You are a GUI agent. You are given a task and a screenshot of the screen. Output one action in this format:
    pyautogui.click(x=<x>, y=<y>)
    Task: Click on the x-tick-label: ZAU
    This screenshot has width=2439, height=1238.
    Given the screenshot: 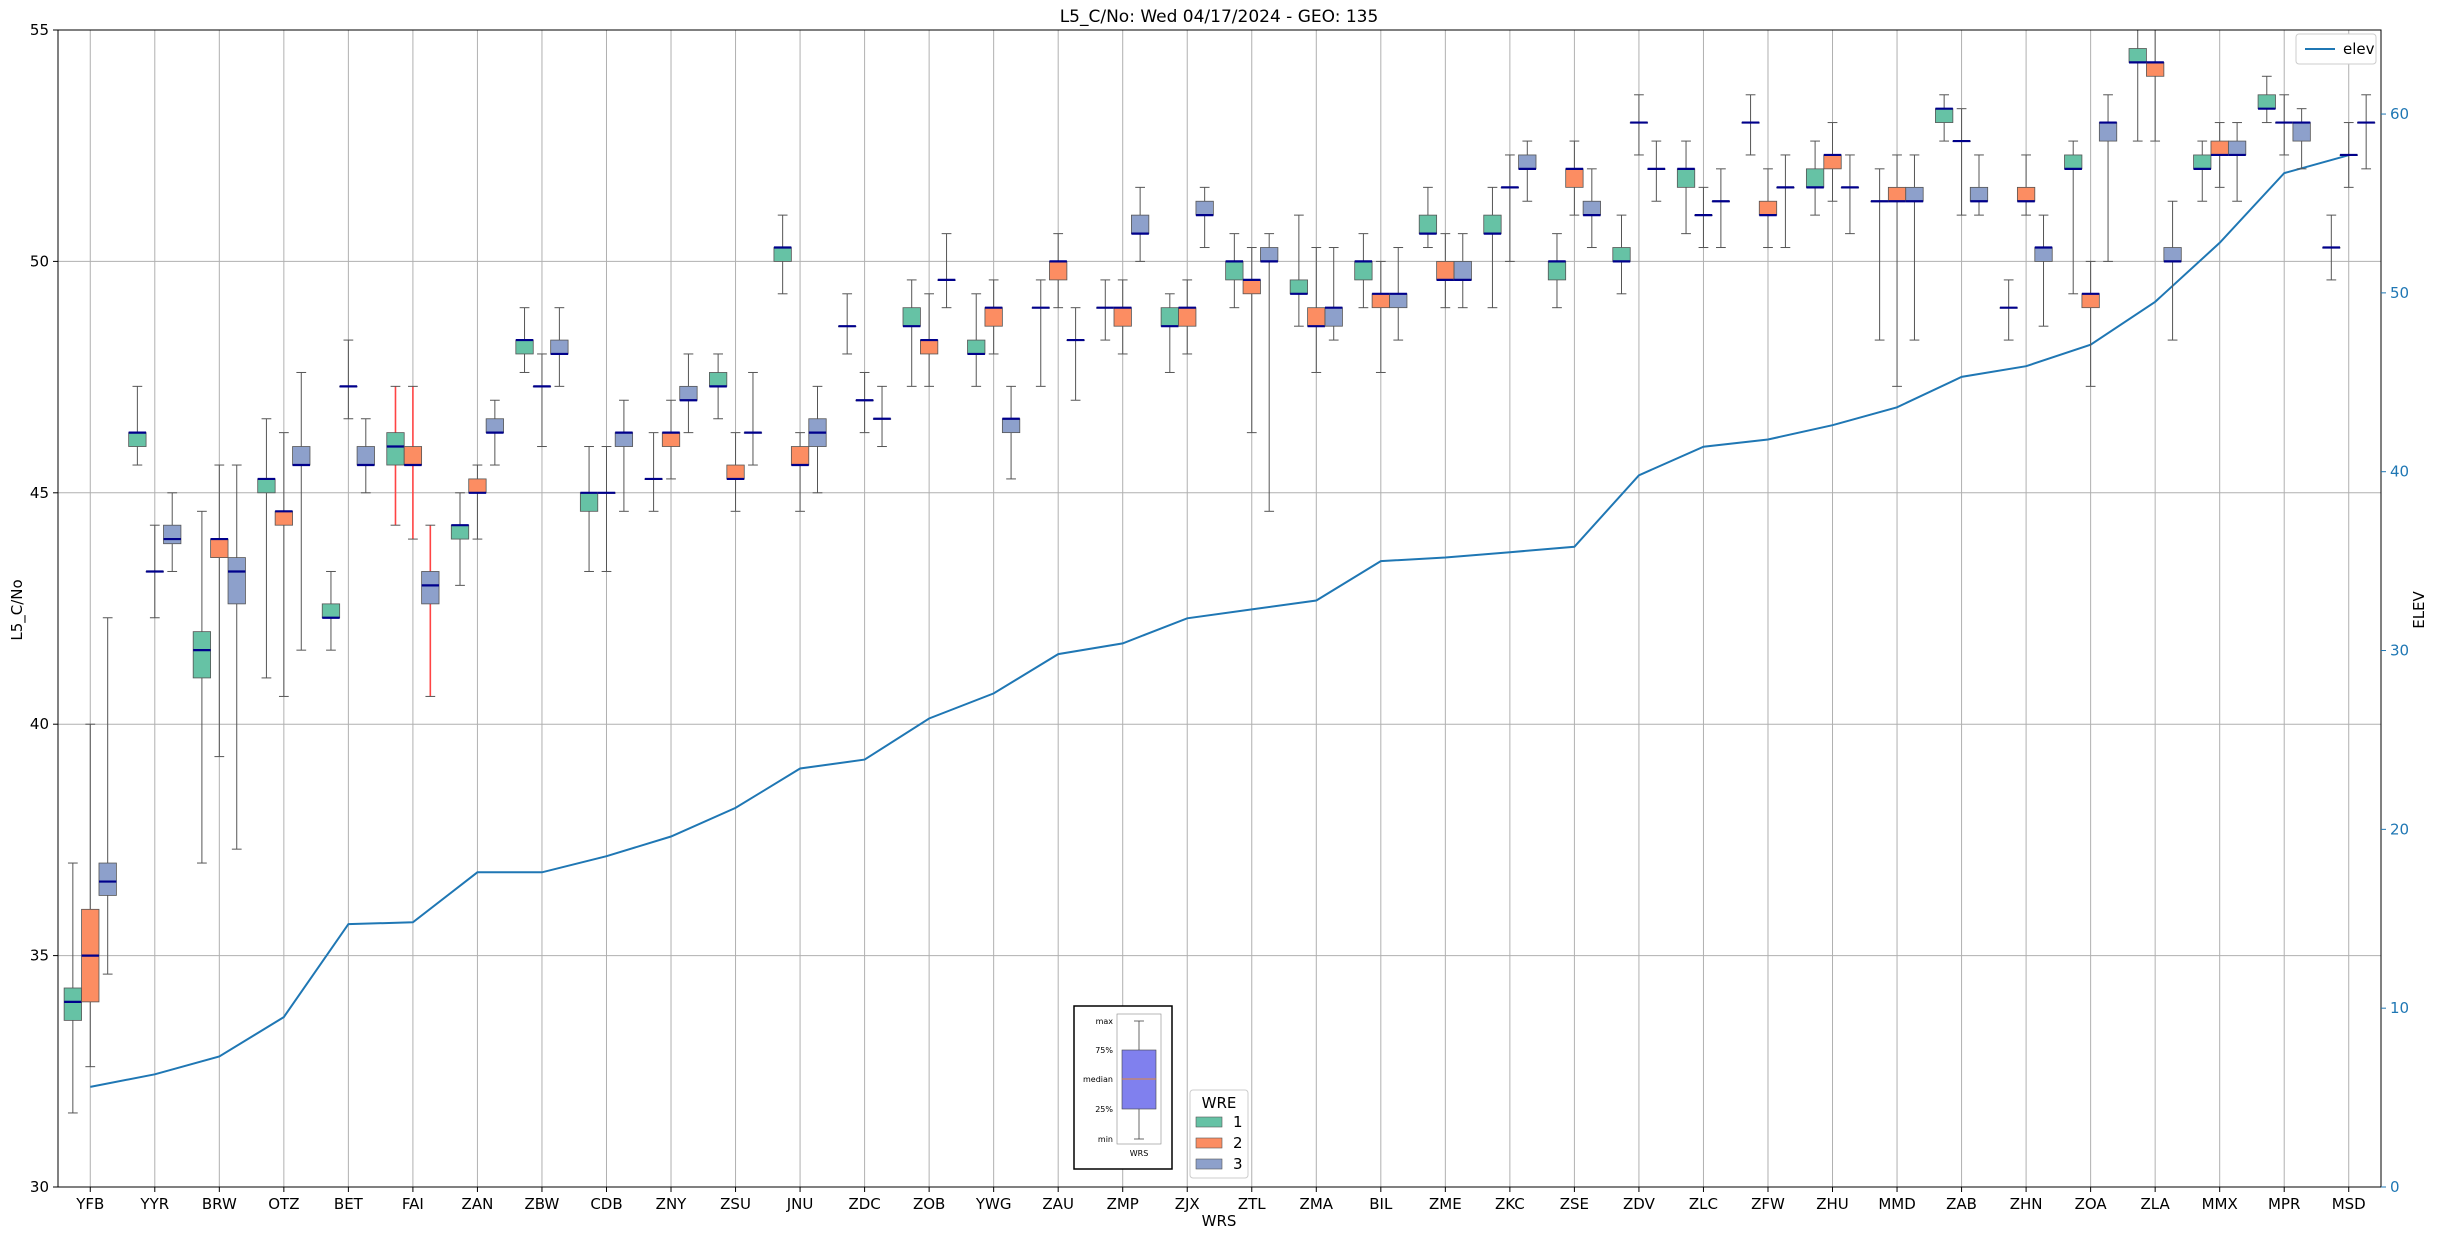 What is the action you would take?
    pyautogui.click(x=1058, y=1204)
    